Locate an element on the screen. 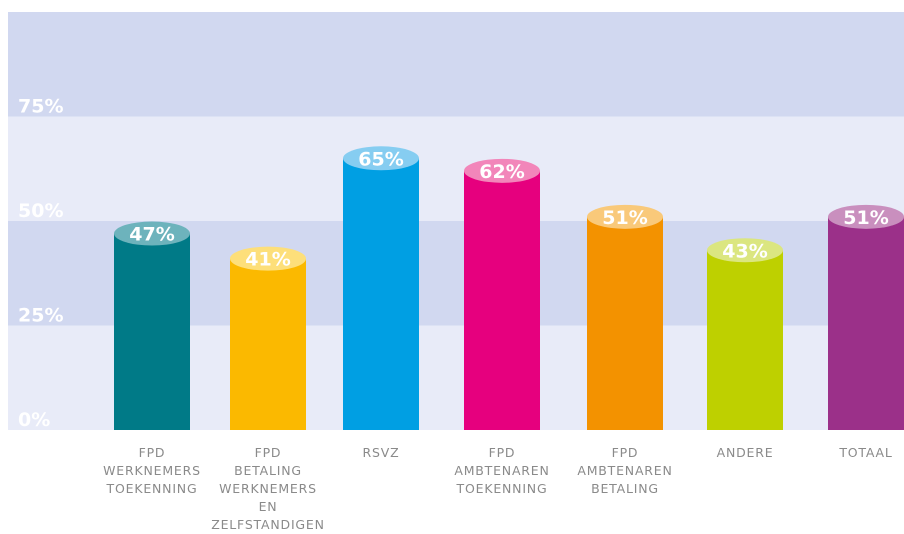 Image resolution: width=904 pixels, height=534 pixels. y-tick-label: 50% is located at coordinates (40, 211).